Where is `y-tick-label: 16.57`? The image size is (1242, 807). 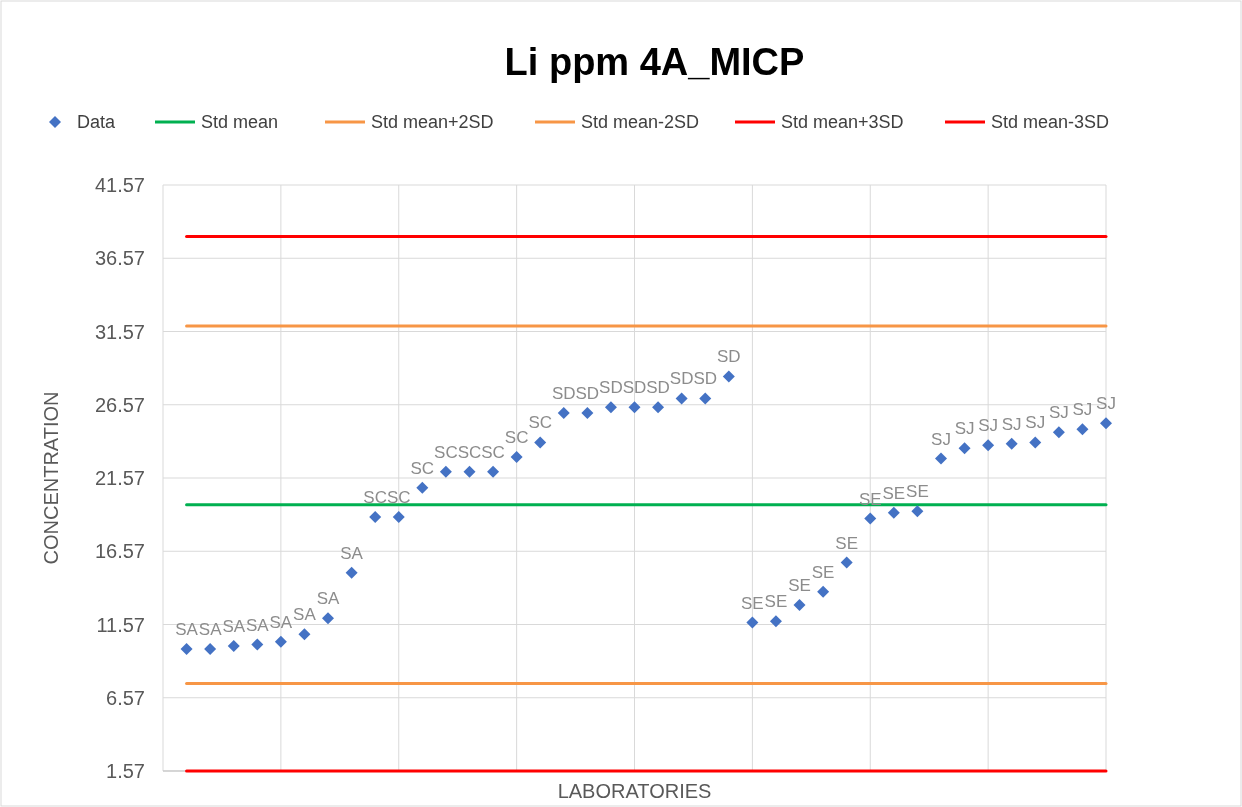 y-tick-label: 16.57 is located at coordinates (119, 551).